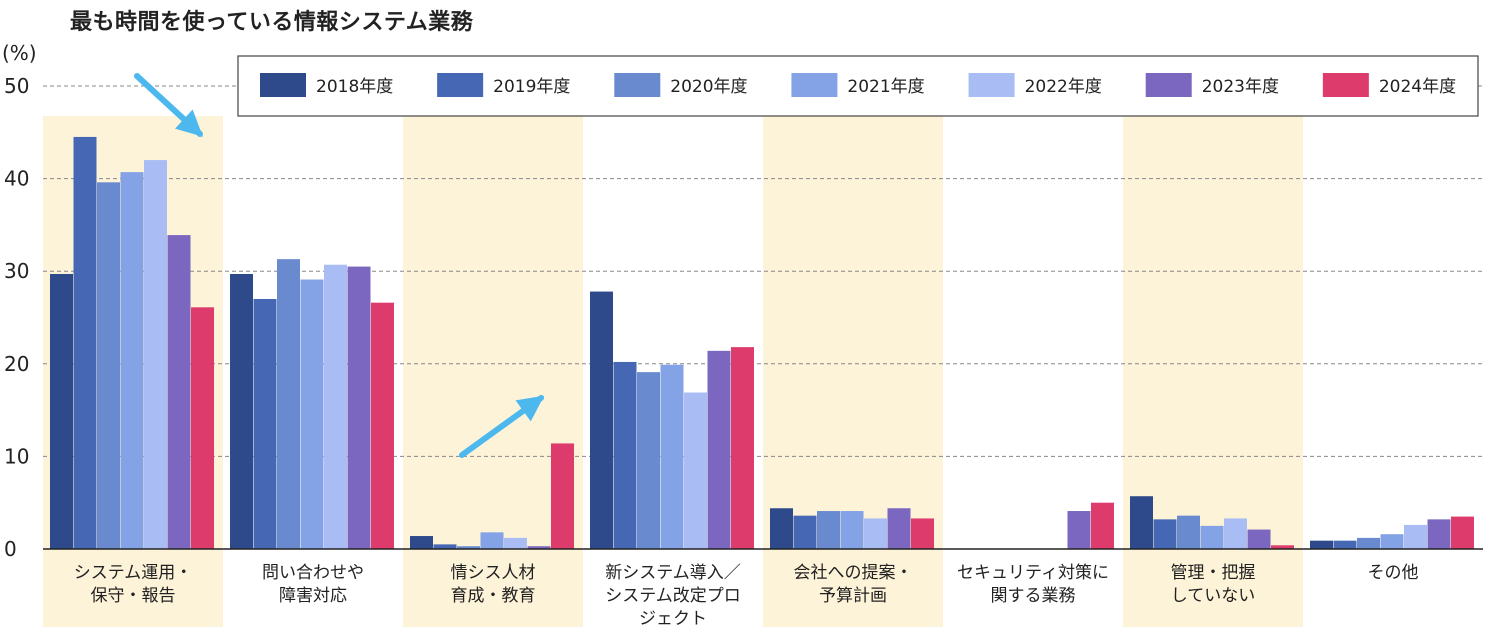  Describe the element at coordinates (1033, 596) in the screenshot. I see `category-label: 関する業務` at that location.